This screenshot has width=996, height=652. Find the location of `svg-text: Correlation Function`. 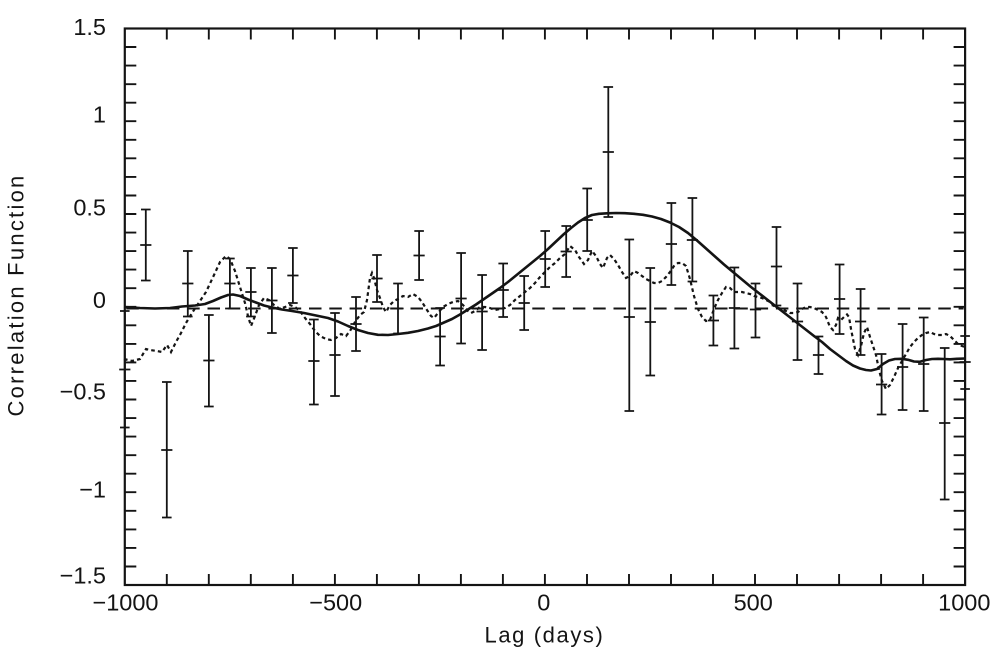

svg-text: Correlation Function is located at coordinates (15, 294).